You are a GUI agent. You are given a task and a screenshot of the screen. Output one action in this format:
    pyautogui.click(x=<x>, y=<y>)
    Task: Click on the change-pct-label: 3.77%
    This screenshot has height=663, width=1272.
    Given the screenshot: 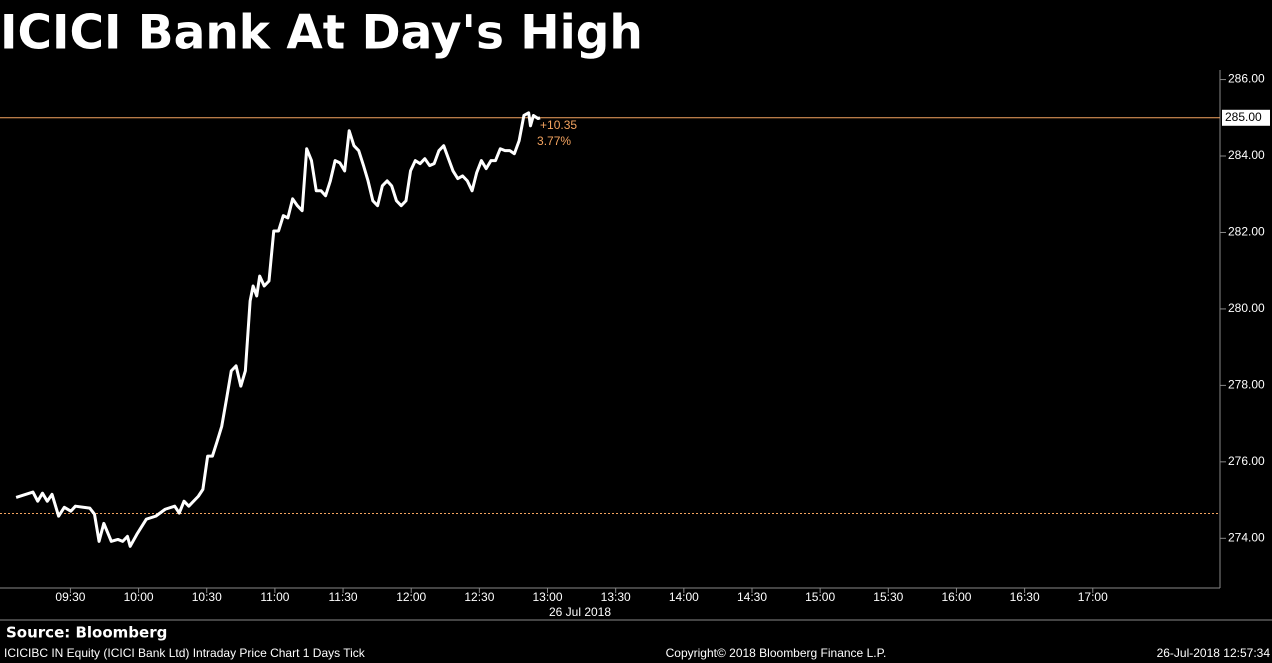 What is the action you would take?
    pyautogui.click(x=554, y=141)
    